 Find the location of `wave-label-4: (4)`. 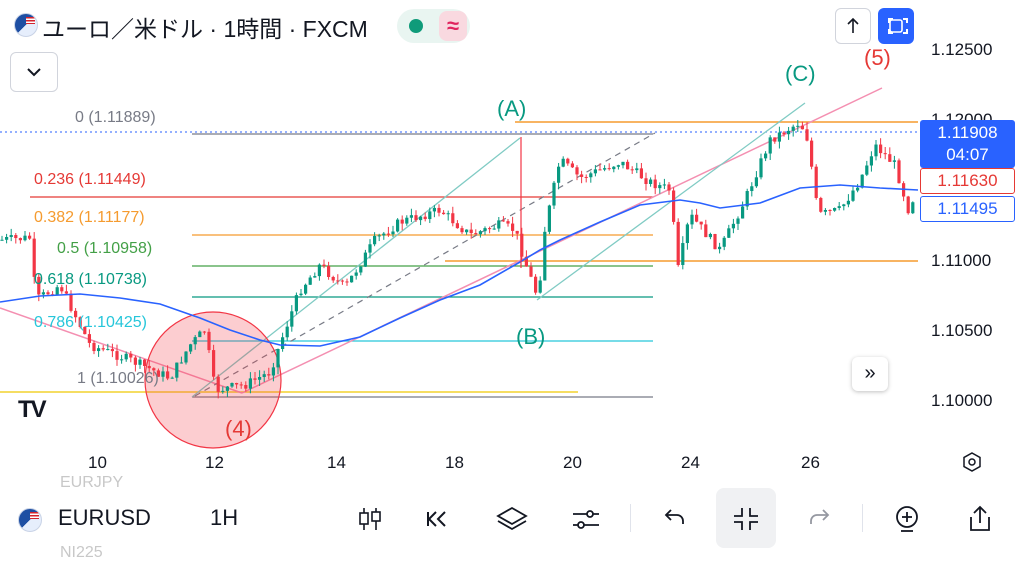

wave-label-4: (4) is located at coordinates (238, 428).